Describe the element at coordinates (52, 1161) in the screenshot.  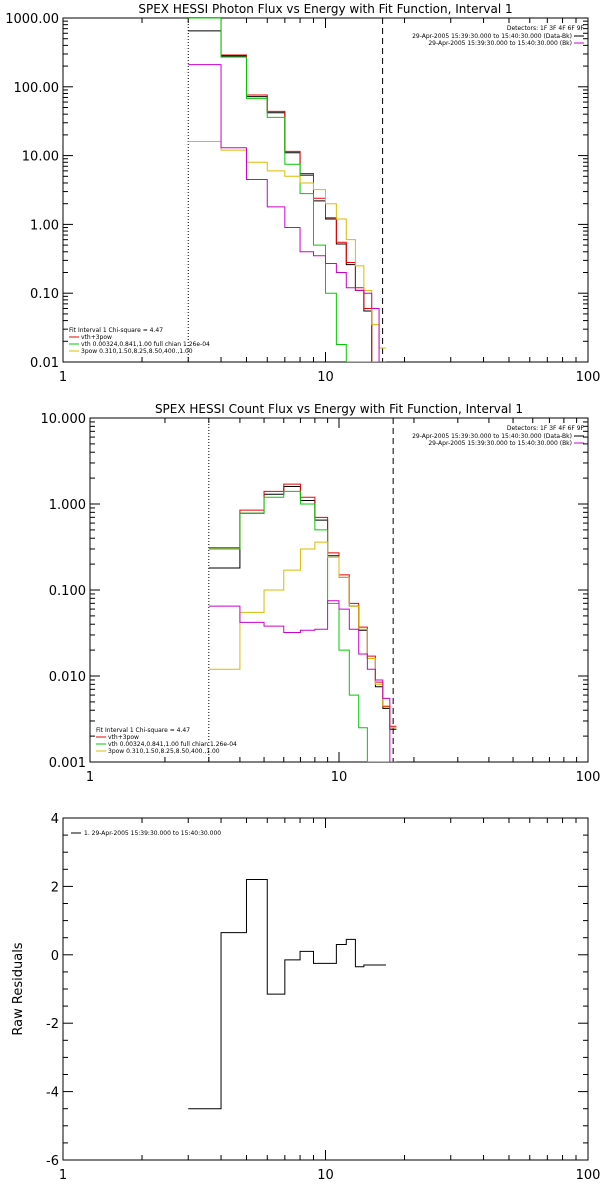
I see `chart-3-y-tick-label: -6` at that location.